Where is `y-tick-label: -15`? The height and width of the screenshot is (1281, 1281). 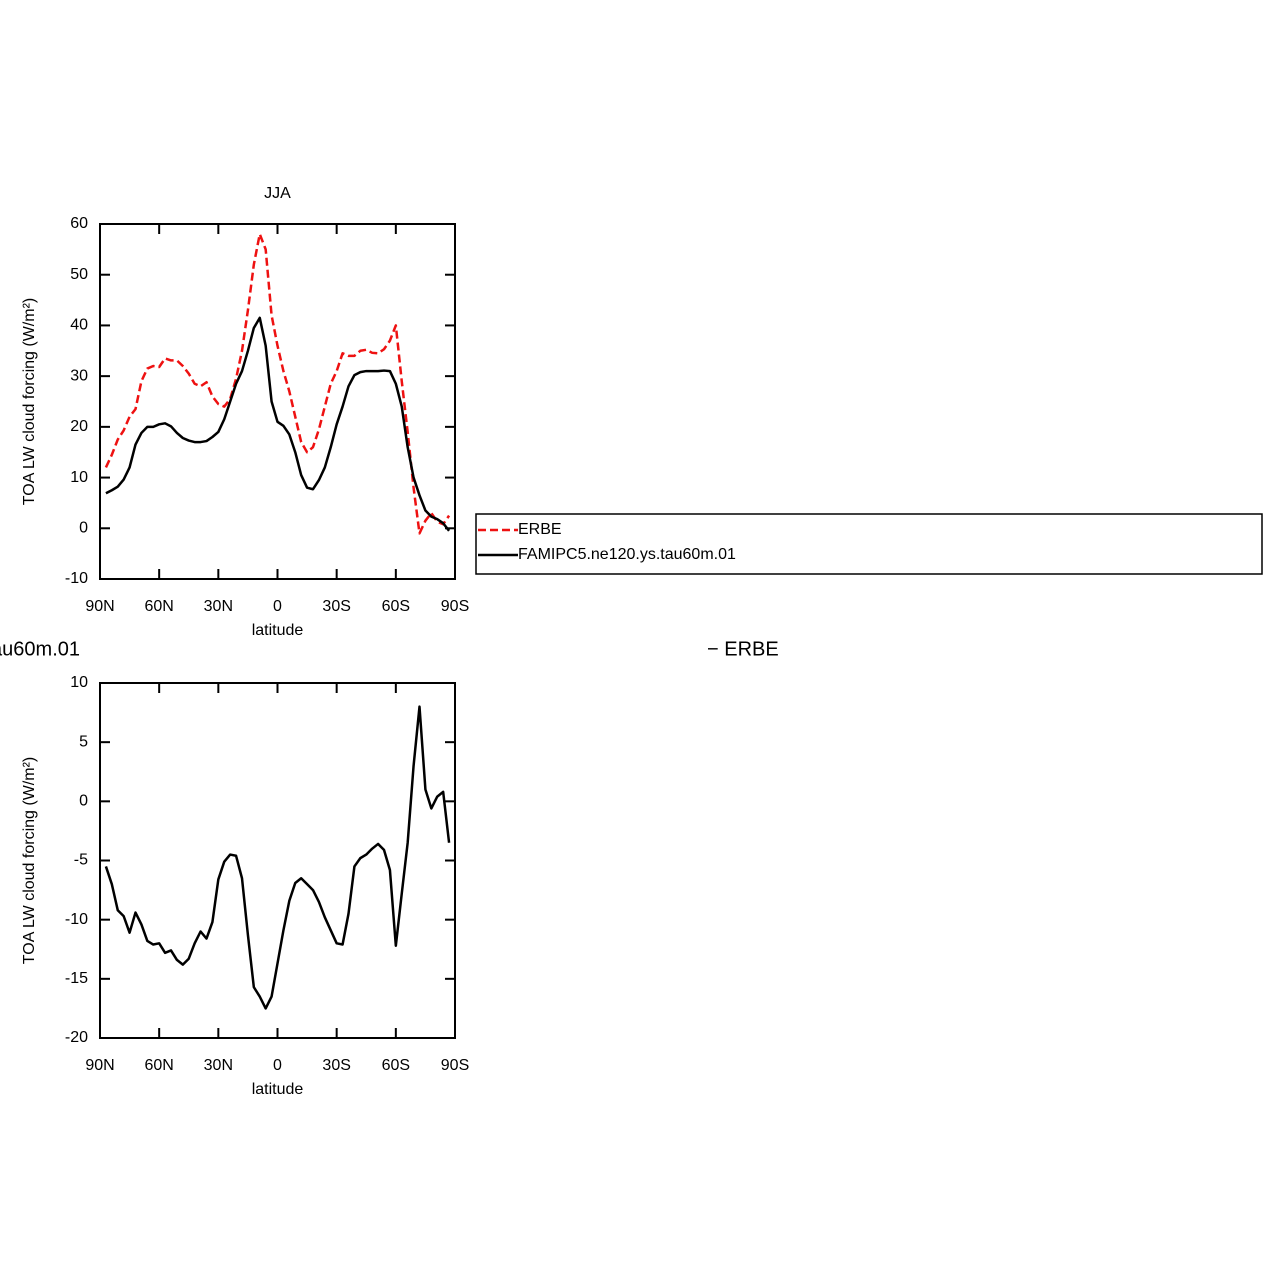
y-tick-label: -15 is located at coordinates (76, 978).